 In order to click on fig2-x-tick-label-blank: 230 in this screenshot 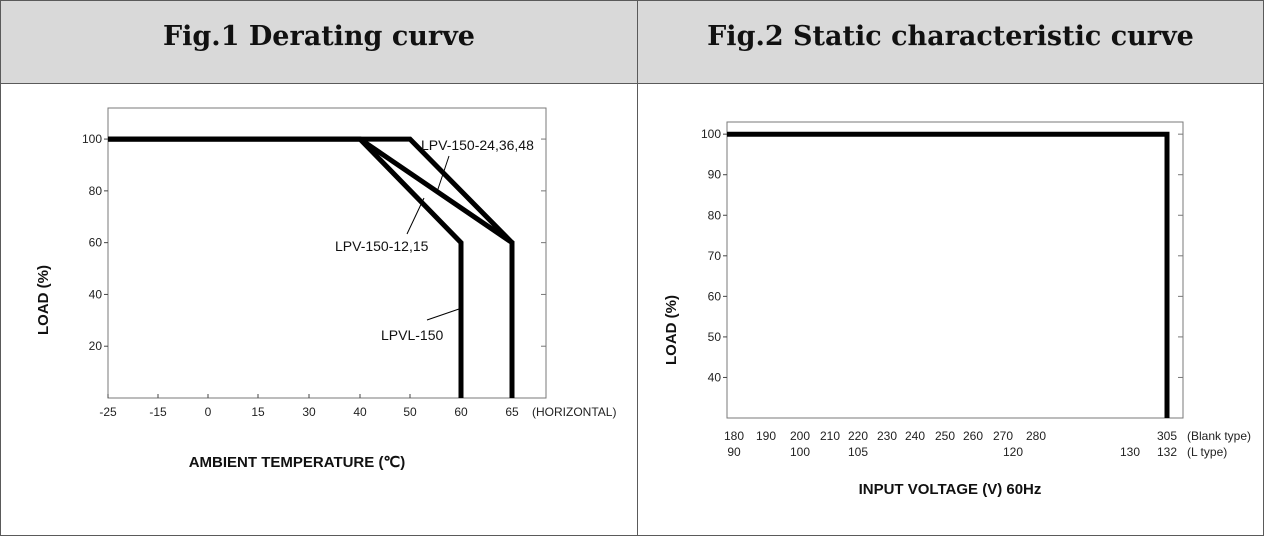, I will do `click(887, 436)`.